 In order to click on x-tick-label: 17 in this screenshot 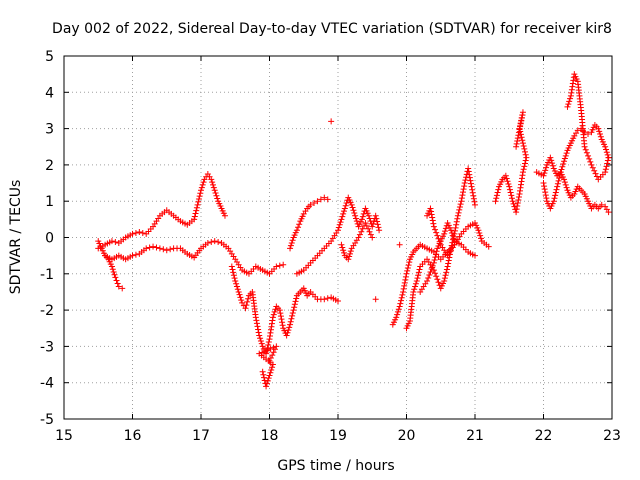, I will do `click(201, 436)`.